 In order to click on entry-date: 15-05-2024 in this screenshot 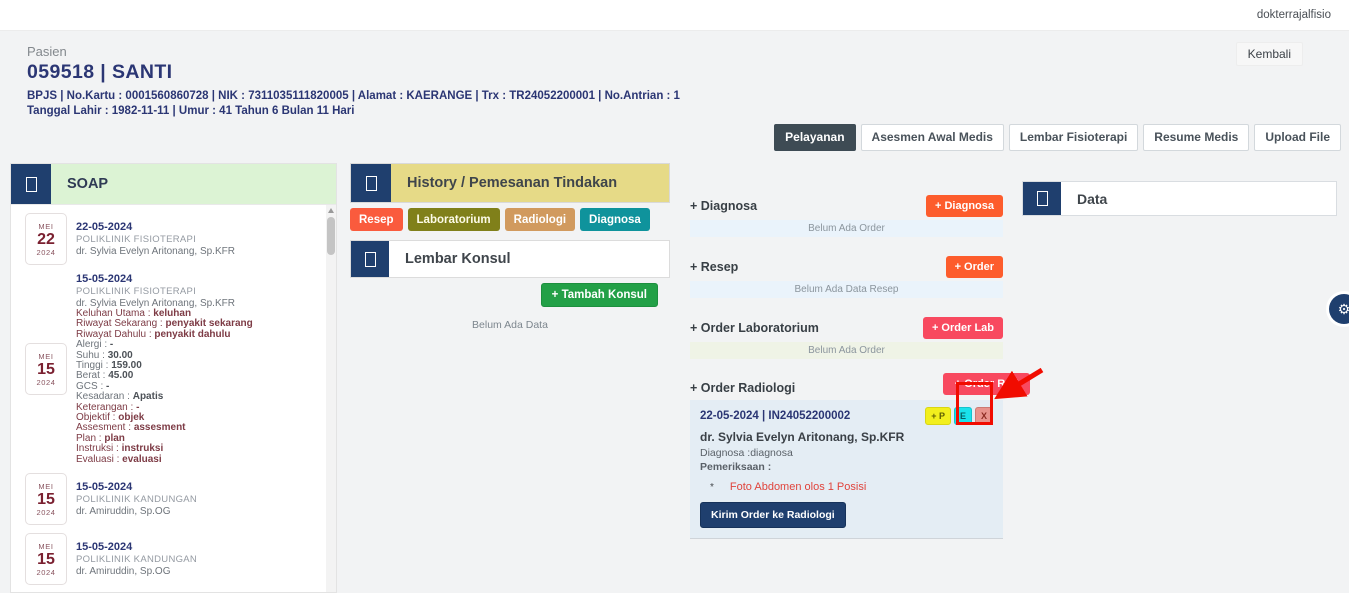, I will do `click(104, 547)`.